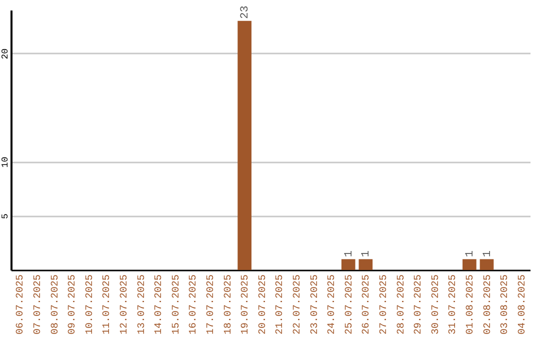 The image size is (540, 340). I want to click on x-tick-label: 07.07.2025, so click(38, 304).